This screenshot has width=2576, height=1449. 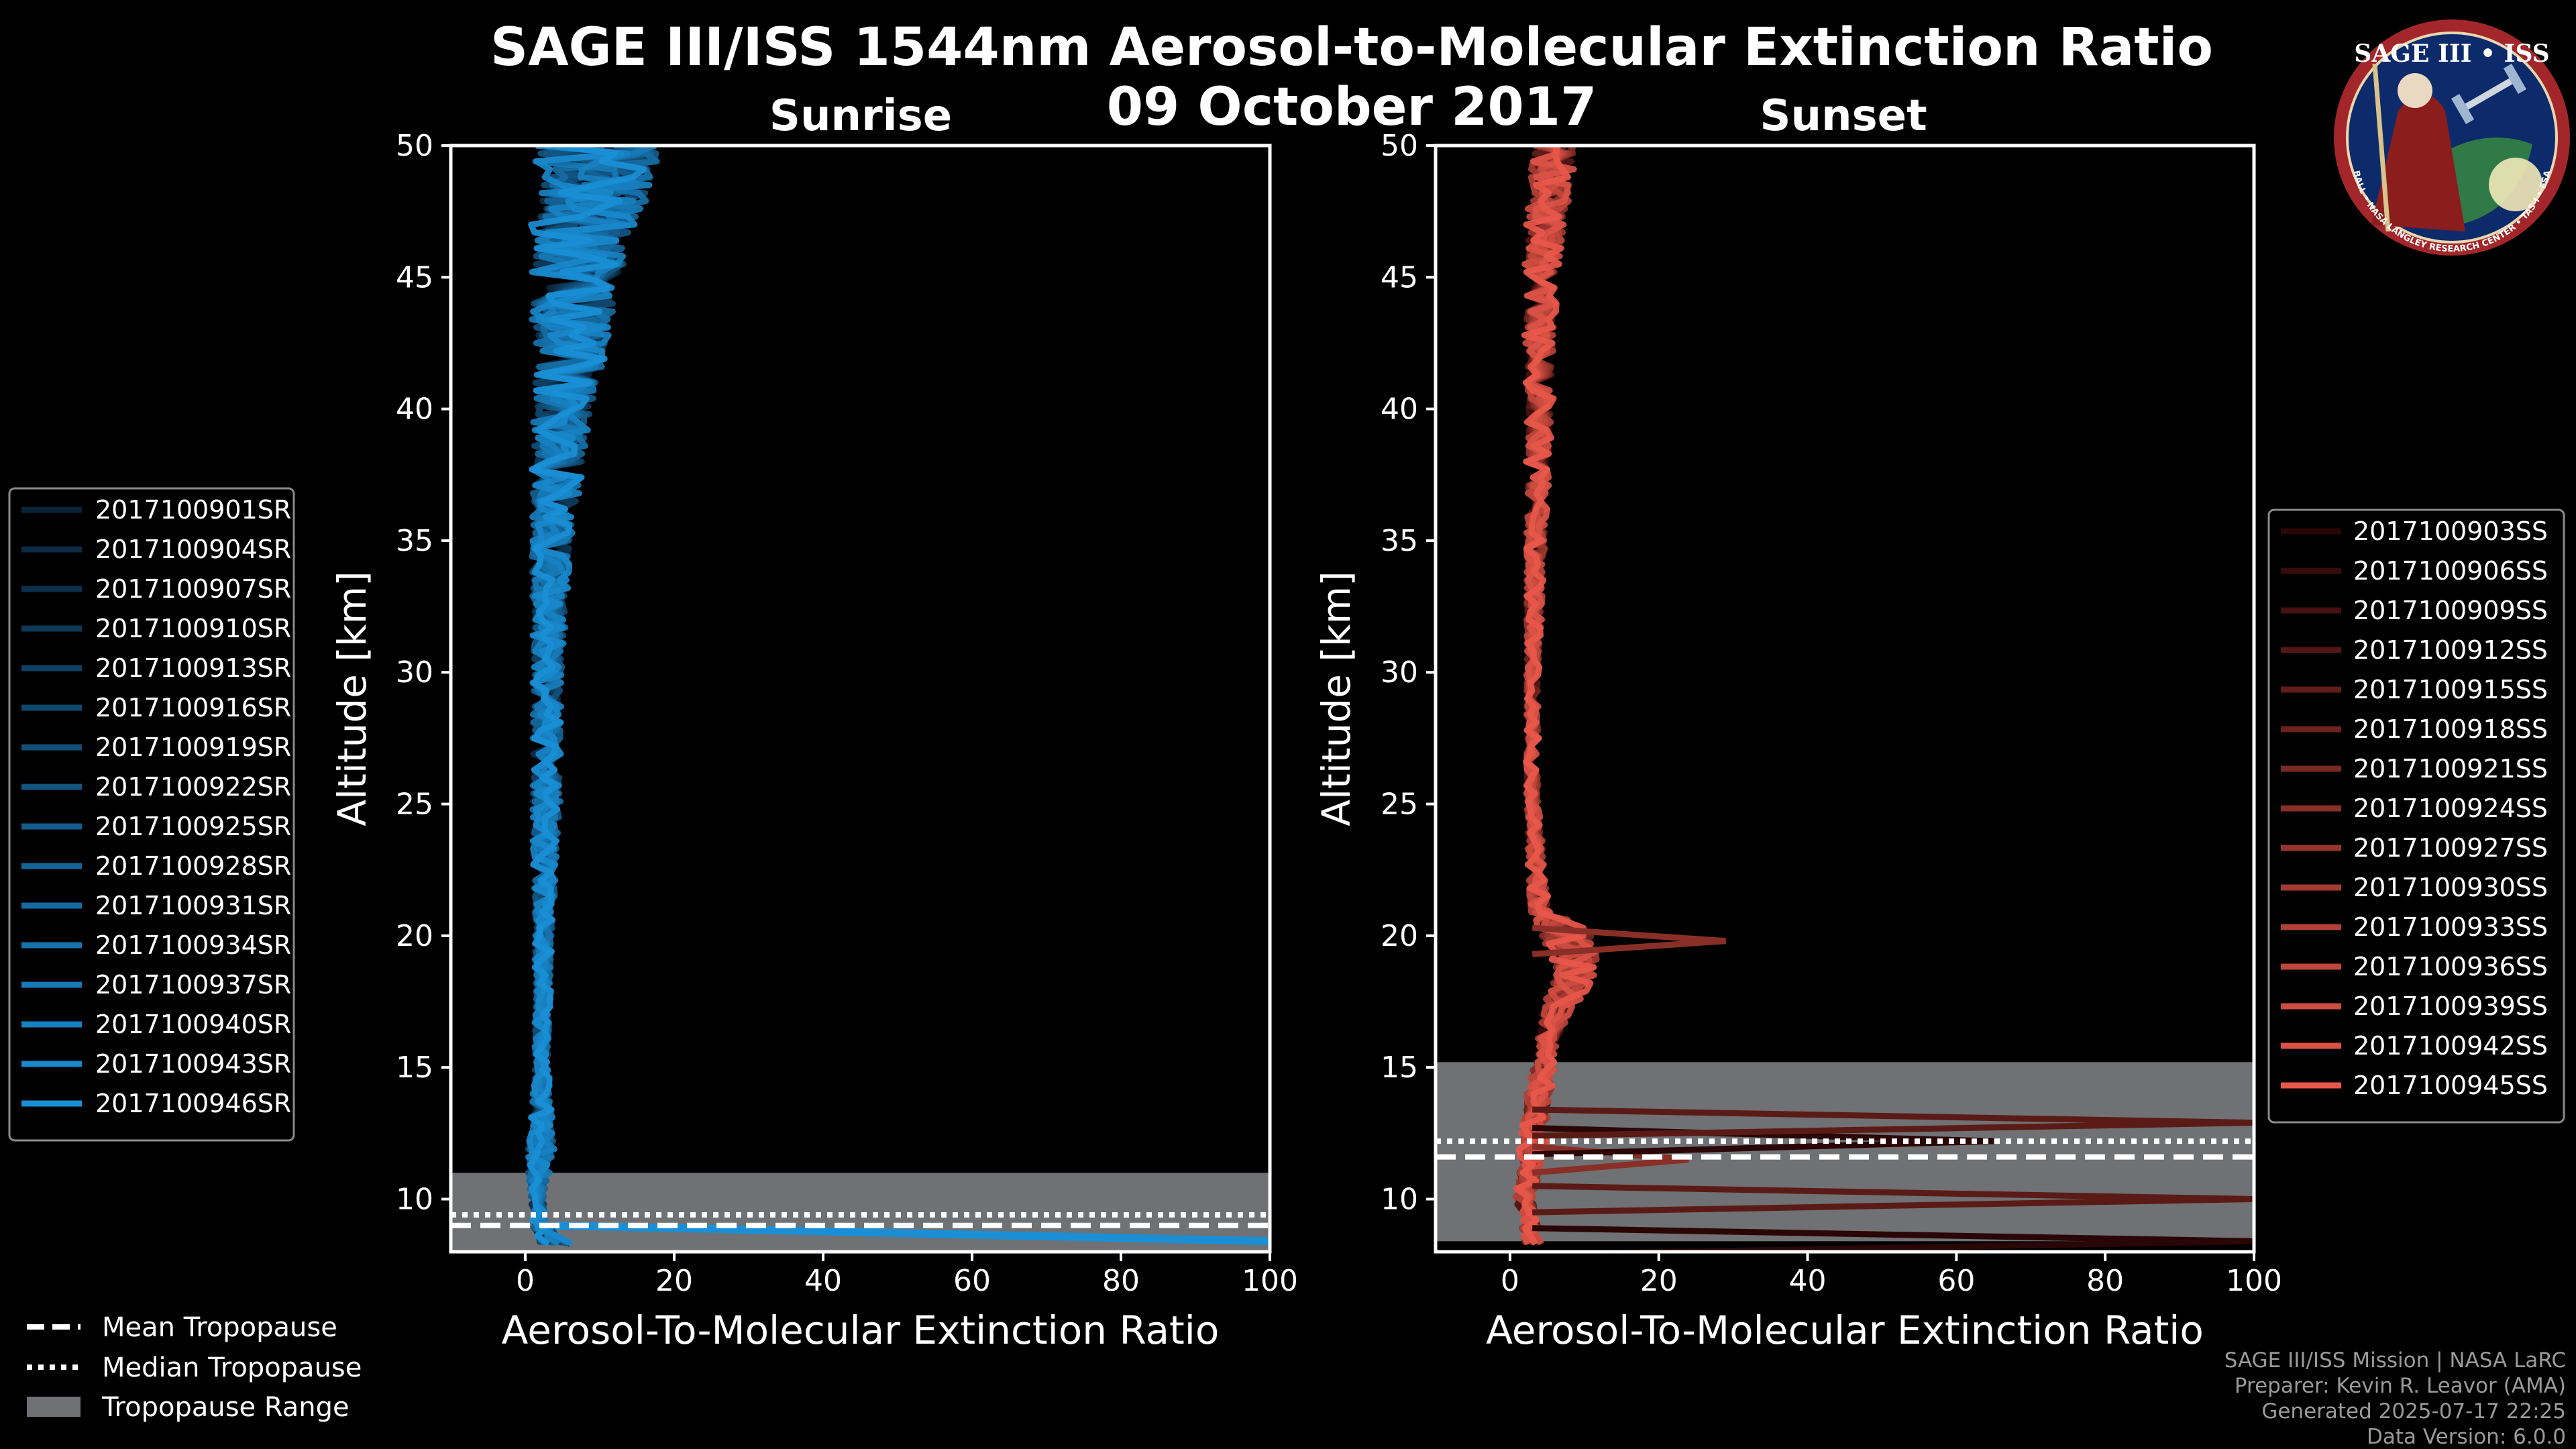 What do you see at coordinates (2515, 184) in the screenshot?
I see `logo-sun` at bounding box center [2515, 184].